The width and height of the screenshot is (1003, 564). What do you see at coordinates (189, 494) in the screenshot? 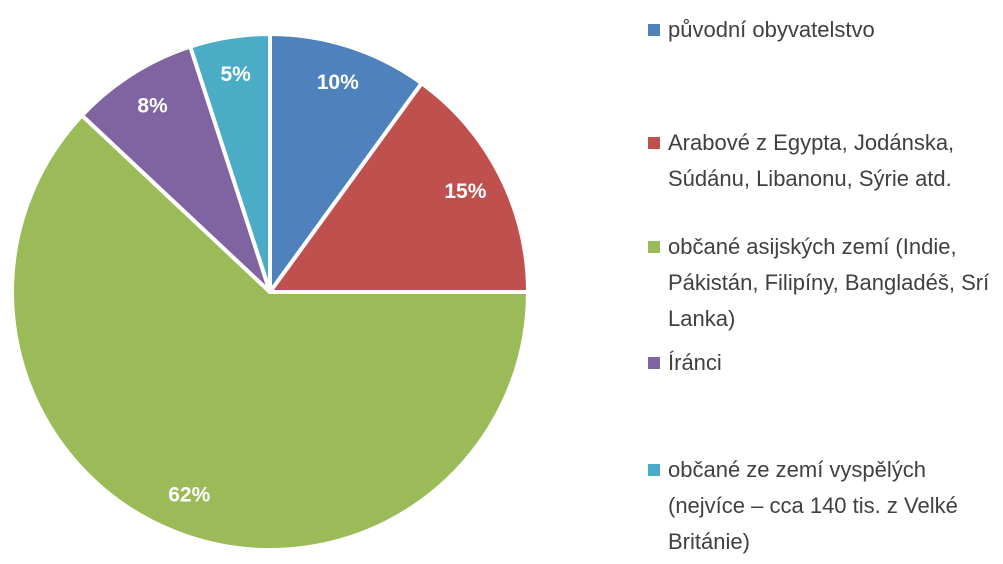
I see `data-label: 62%` at bounding box center [189, 494].